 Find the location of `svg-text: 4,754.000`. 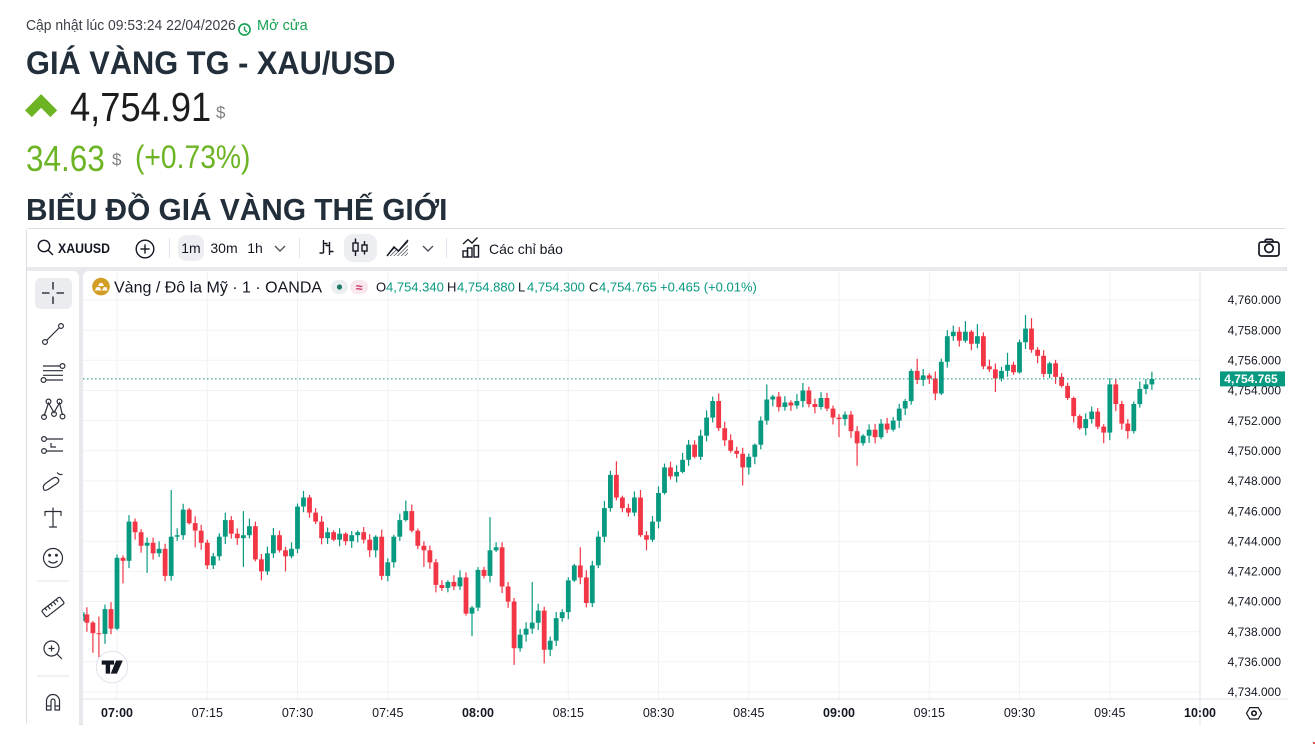

svg-text: 4,754.000 is located at coordinates (1255, 391).